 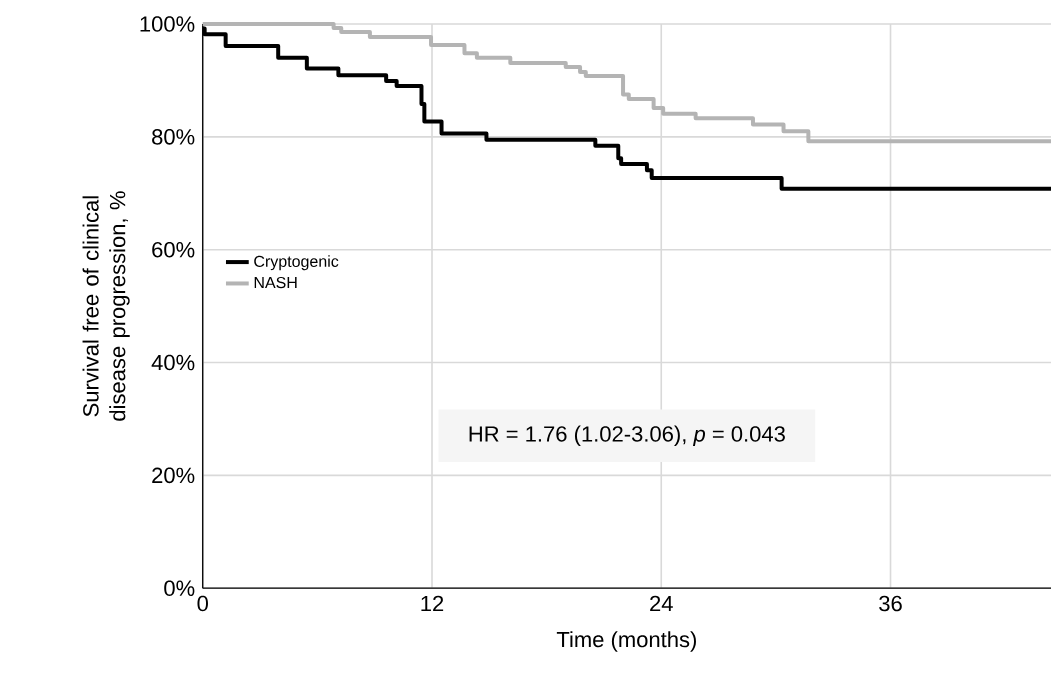 I want to click on legend-label: NASH, so click(x=275, y=282).